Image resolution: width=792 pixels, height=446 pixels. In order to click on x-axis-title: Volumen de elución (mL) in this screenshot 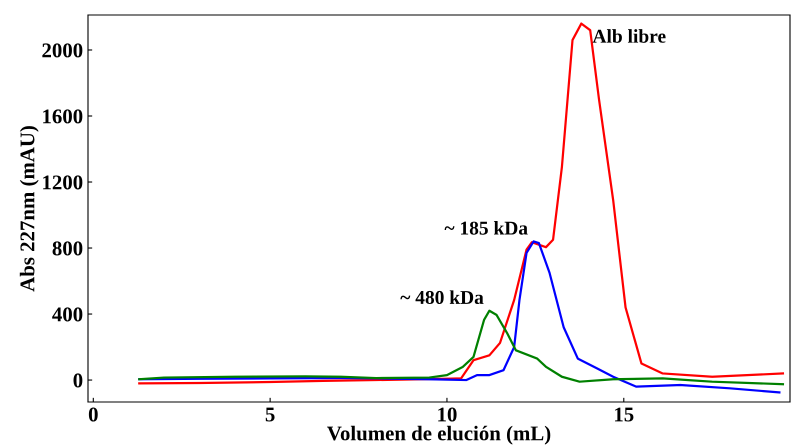, I will do `click(438, 435)`.